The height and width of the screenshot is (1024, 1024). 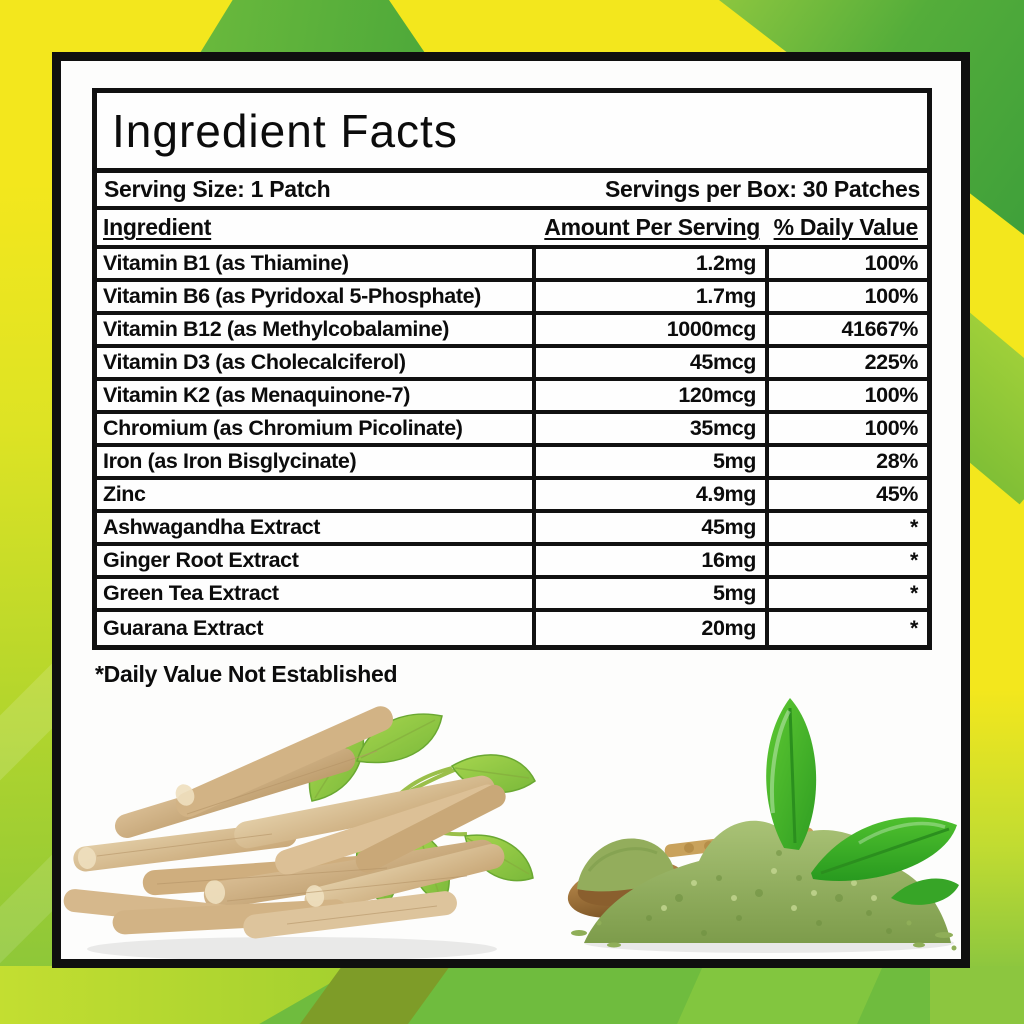 I want to click on ingredient-name-cell: Vitamin K2 (as Menaquinone-7), so click(x=256, y=395).